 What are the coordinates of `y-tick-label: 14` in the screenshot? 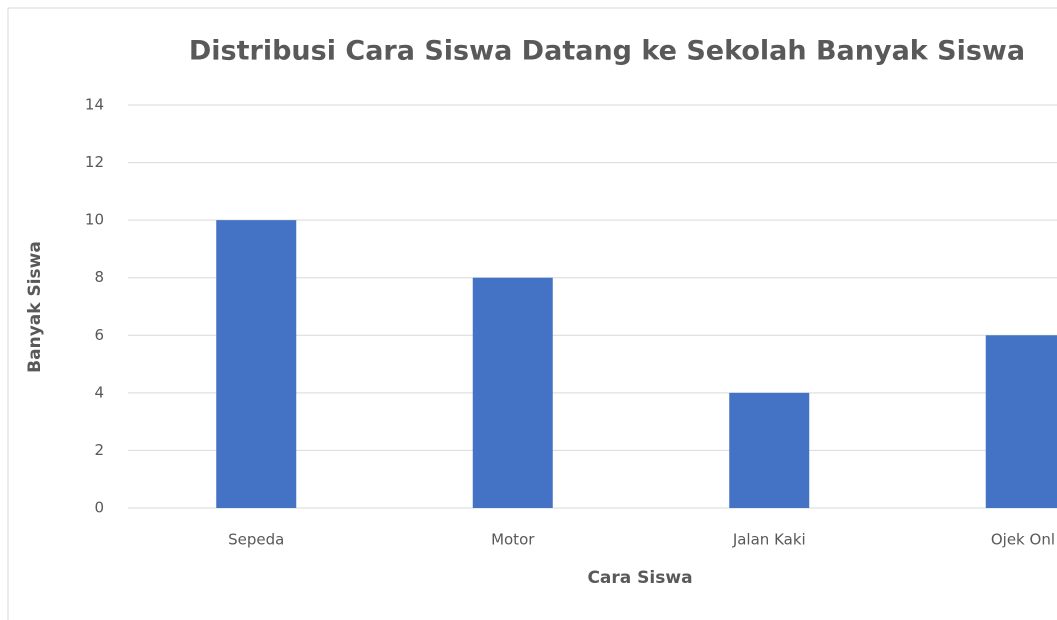 It's located at (94, 105).